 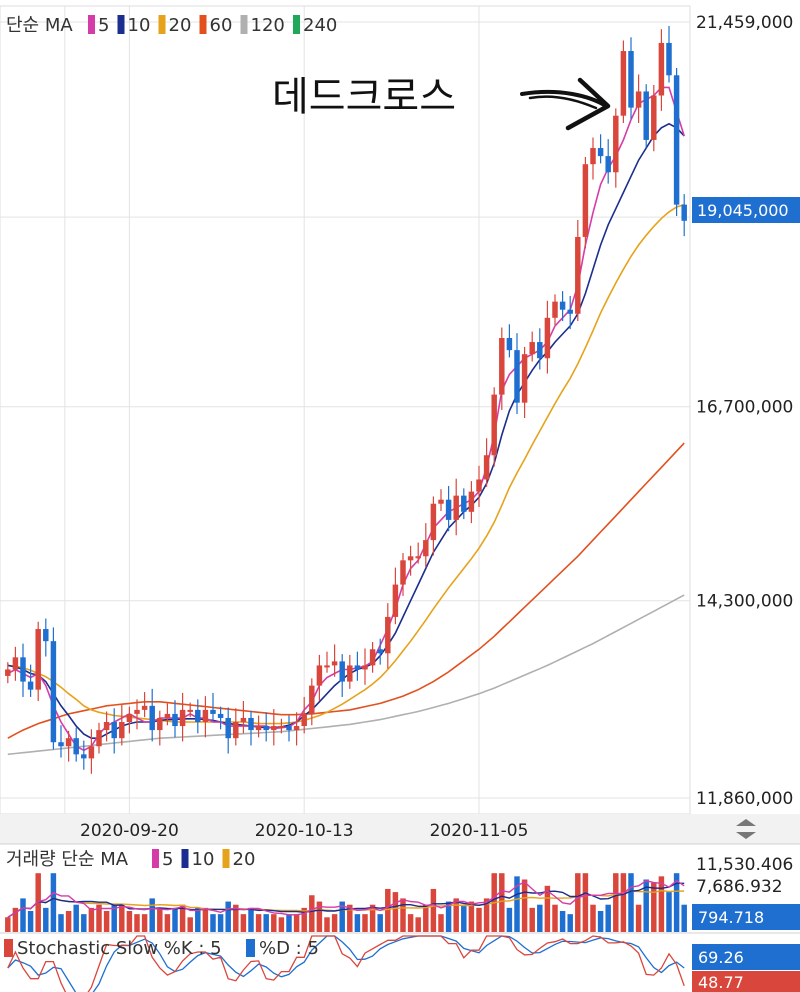 I want to click on date-tick-label: 2020-10-13, so click(x=304, y=831).